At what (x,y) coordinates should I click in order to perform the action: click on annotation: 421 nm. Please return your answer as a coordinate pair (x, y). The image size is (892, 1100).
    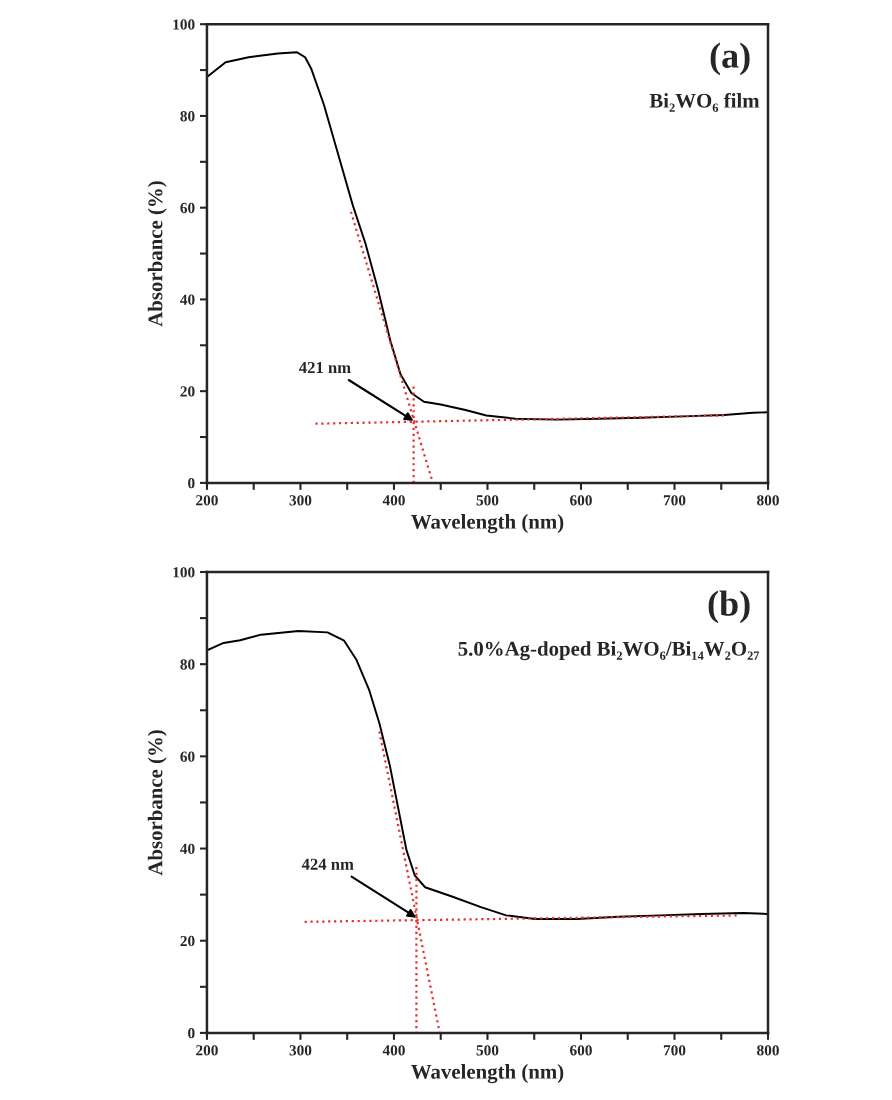
    Looking at the image, I should click on (325, 367).